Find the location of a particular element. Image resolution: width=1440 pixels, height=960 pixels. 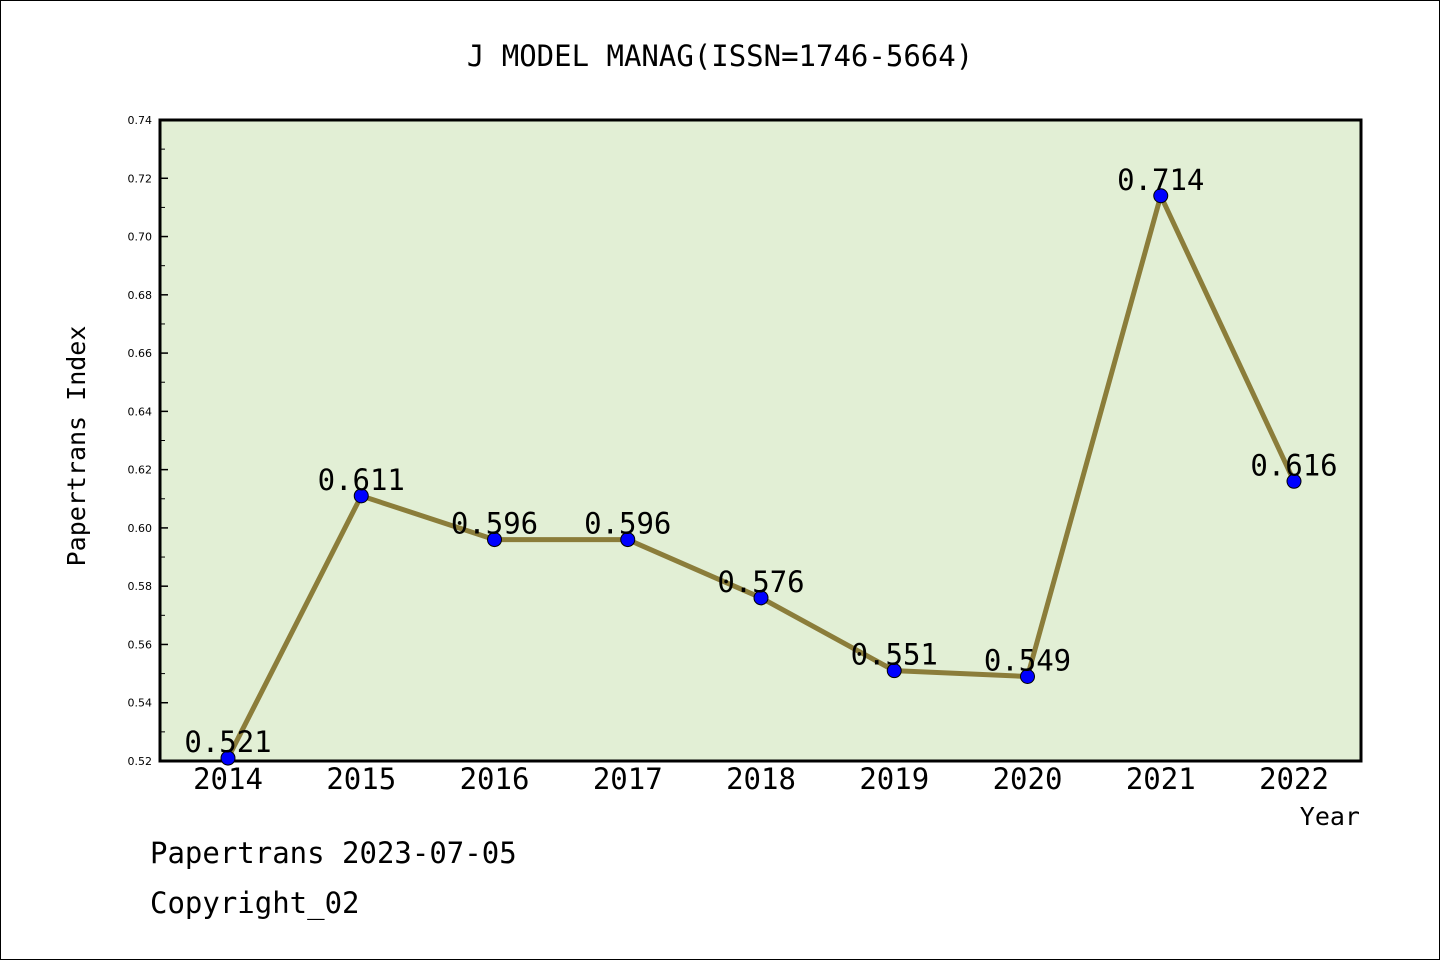

y-tick-label: 0.54 is located at coordinates (140, 703).